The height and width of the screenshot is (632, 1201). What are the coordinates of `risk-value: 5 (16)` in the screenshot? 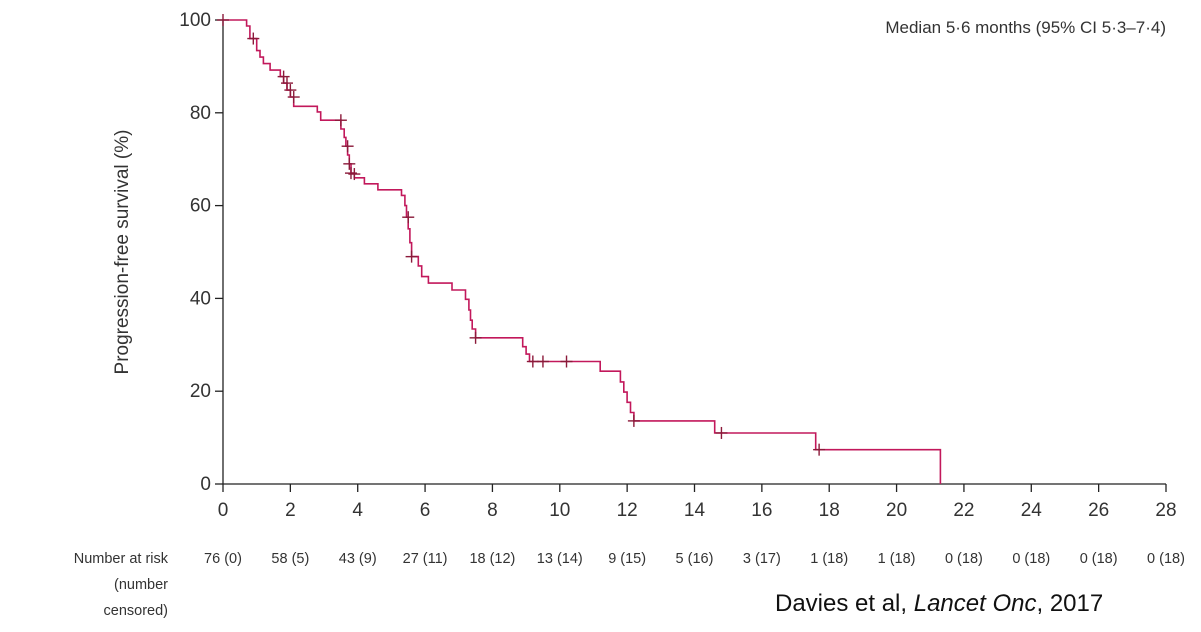 It's located at (695, 559).